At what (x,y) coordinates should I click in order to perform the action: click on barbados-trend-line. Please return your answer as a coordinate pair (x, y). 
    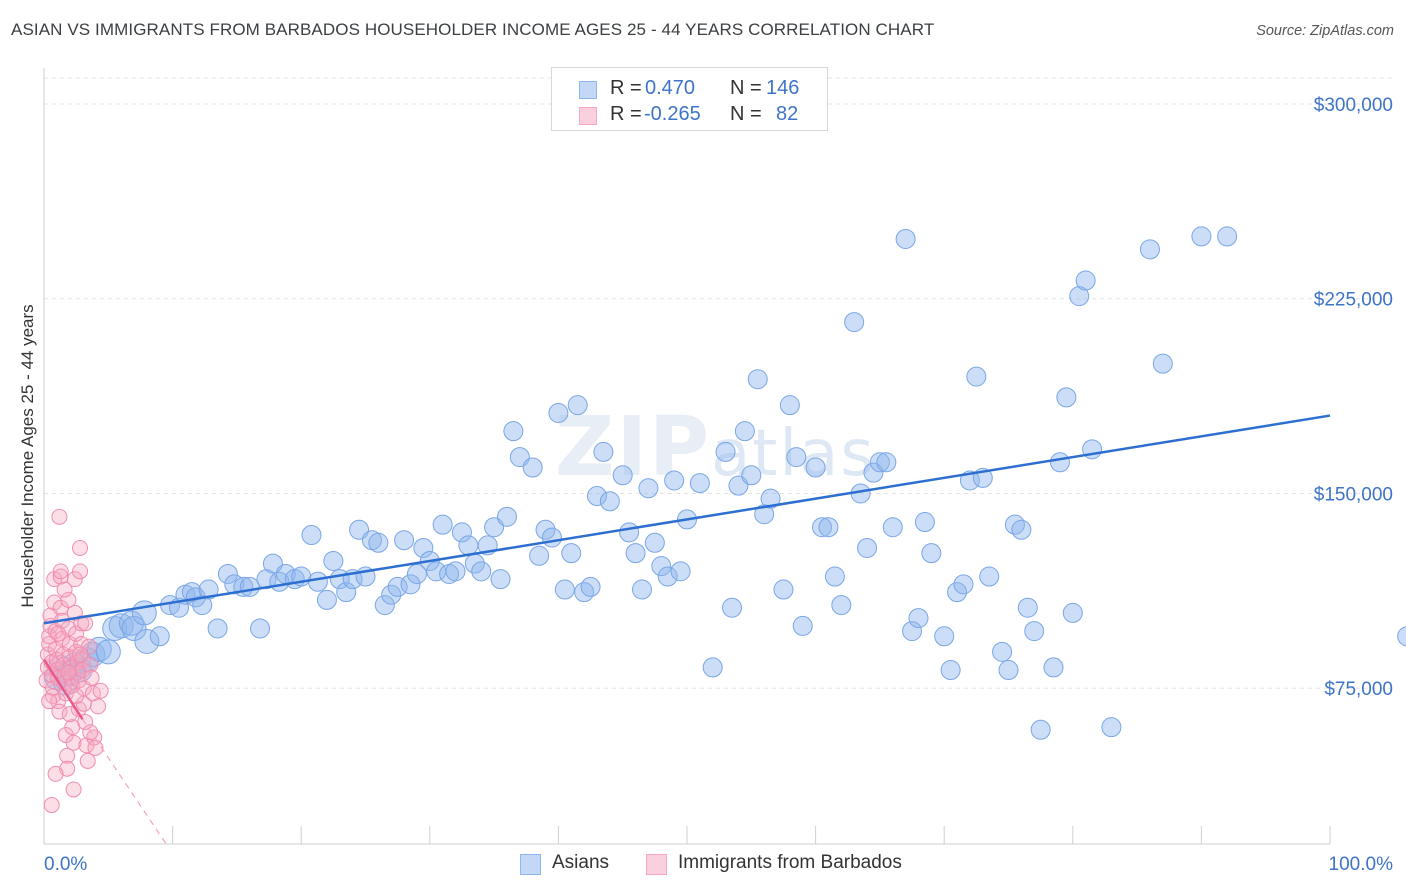
    Looking at the image, I should click on (63, 689).